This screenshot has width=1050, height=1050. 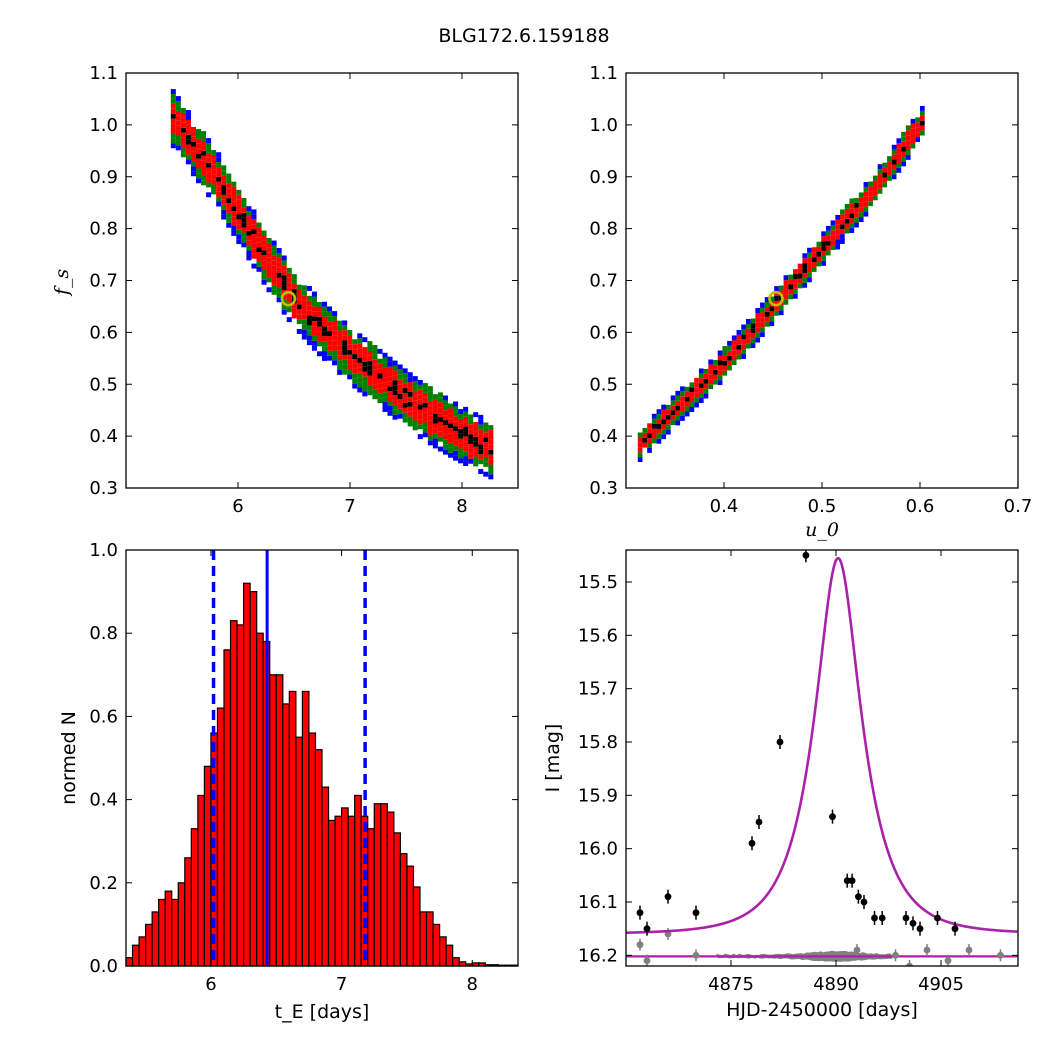 I want to click on imag-axis-label: I [mag], so click(x=553, y=758).